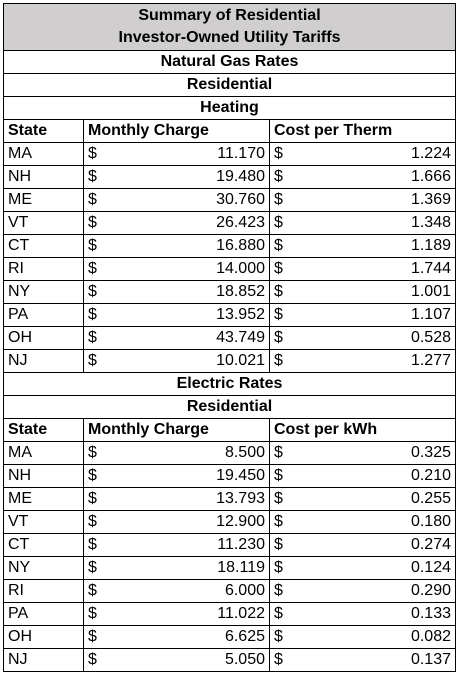 This screenshot has width=460, height=677. What do you see at coordinates (43, 499) in the screenshot?
I see `state-cell: ME` at bounding box center [43, 499].